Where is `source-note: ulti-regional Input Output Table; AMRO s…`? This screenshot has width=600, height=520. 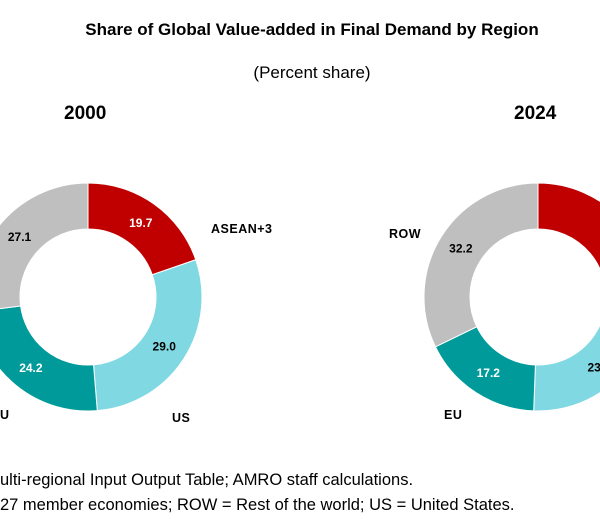 source-note: ulti-regional Input Output Table; AMRO s… is located at coordinates (207, 480).